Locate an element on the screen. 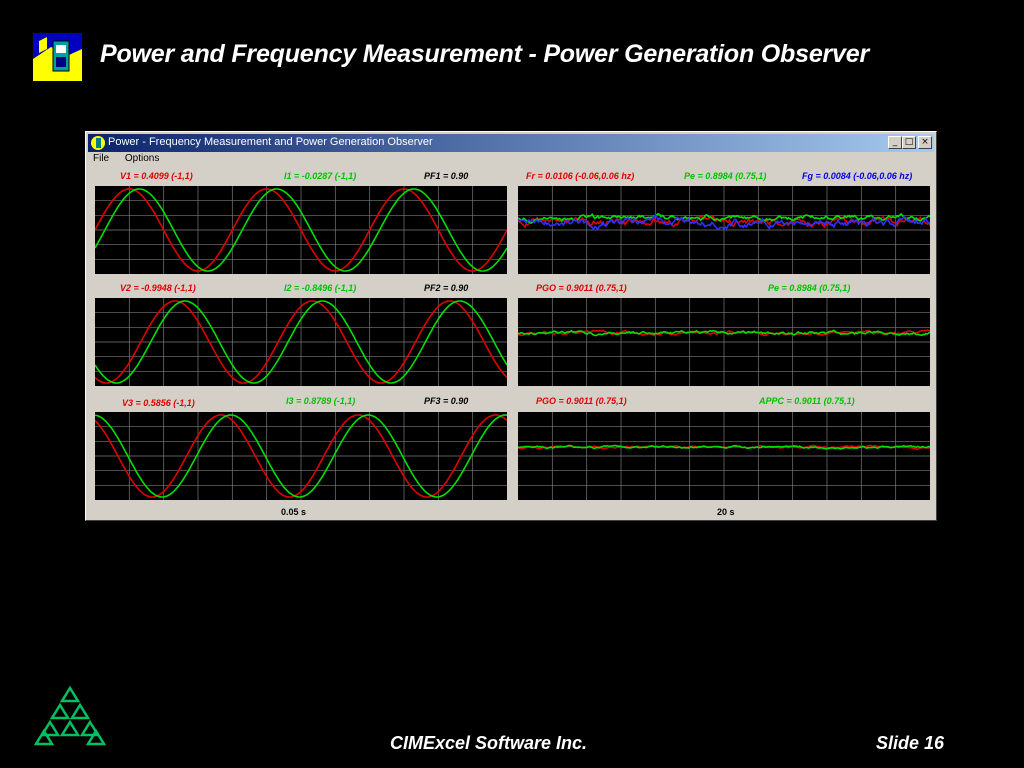  series-i3-line is located at coordinates (301, 456).